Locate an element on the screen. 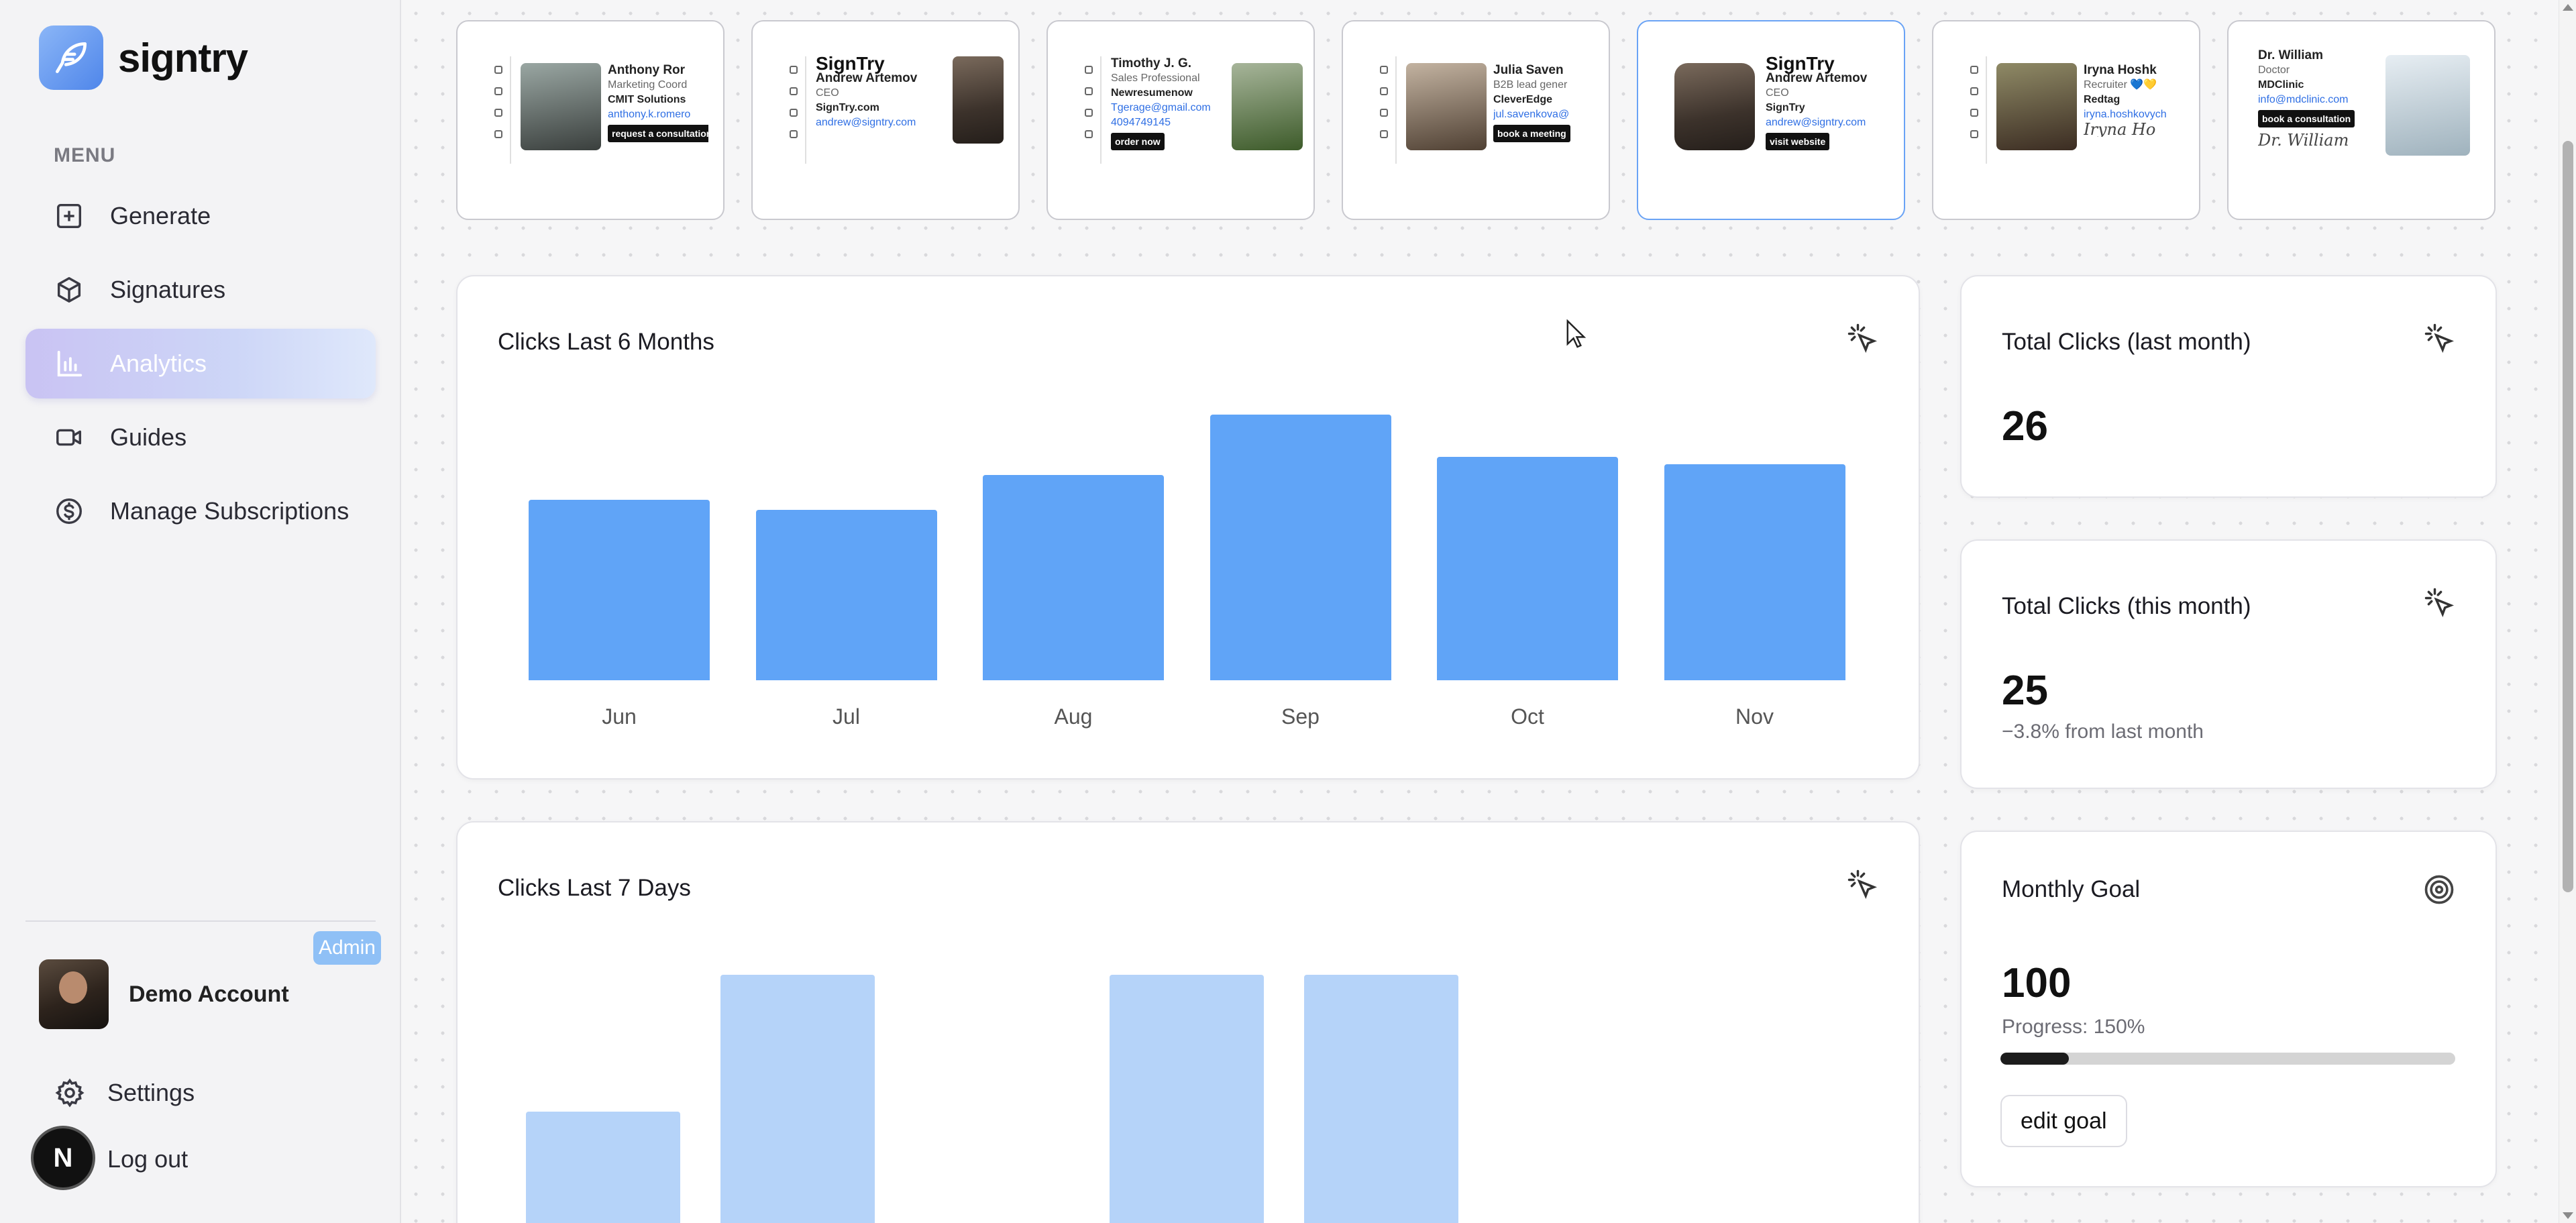  logout-label: Log out is located at coordinates (148, 1159).